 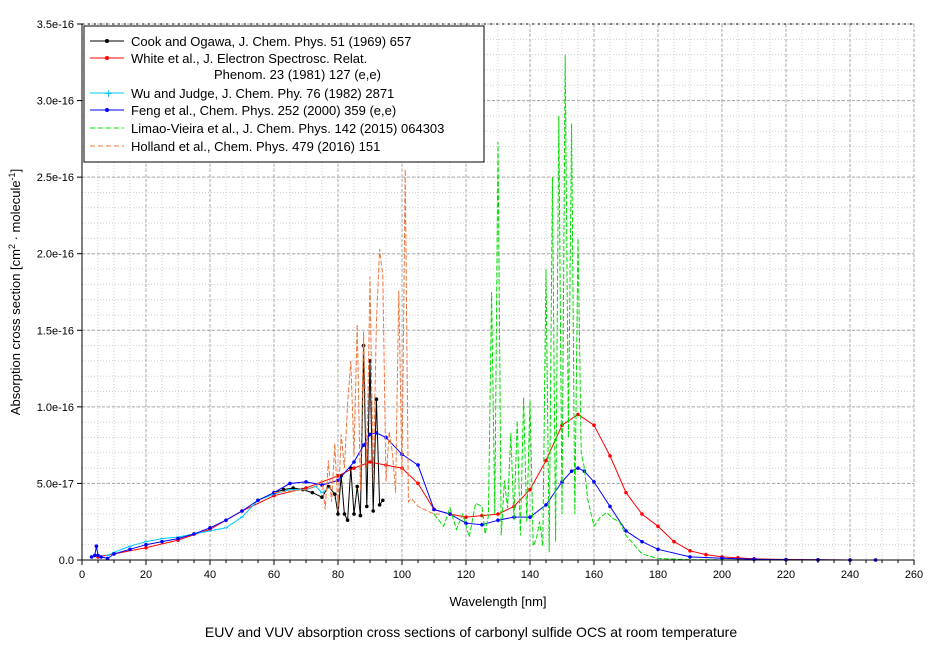 What do you see at coordinates (594, 575) in the screenshot?
I see `x-tick-label: 160` at bounding box center [594, 575].